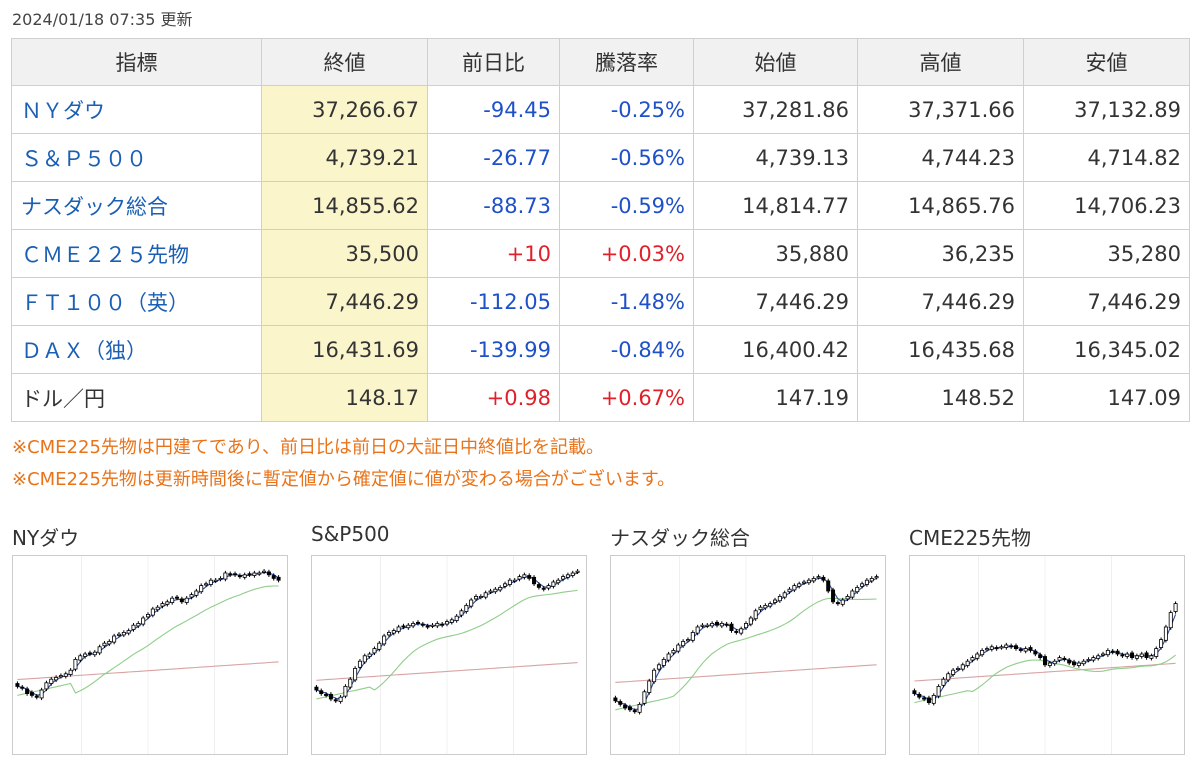 The width and height of the screenshot is (1200, 763). Describe the element at coordinates (94, 206) in the screenshot. I see `indicator-link: ナスダック総合` at that location.